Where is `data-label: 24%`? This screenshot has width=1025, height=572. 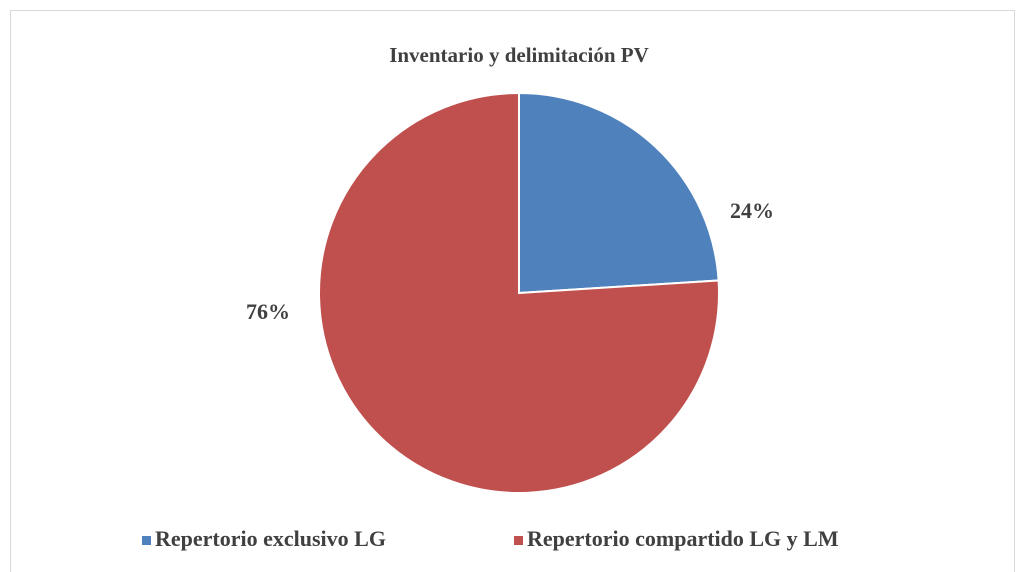 data-label: 24% is located at coordinates (752, 210).